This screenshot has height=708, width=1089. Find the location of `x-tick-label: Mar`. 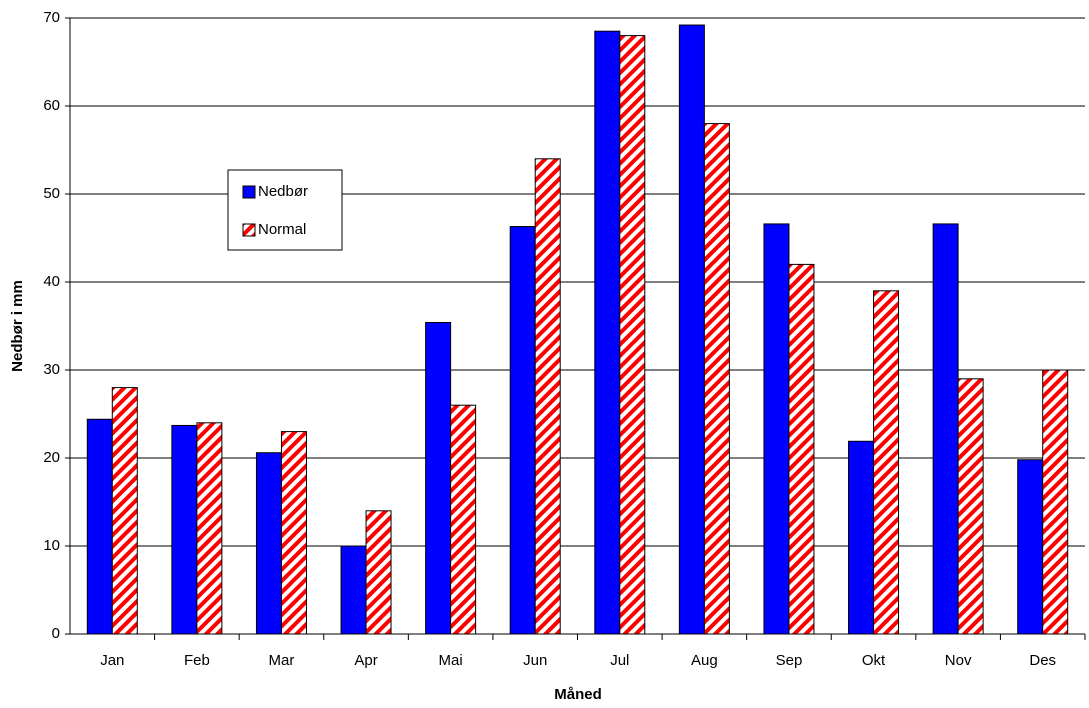

x-tick-label: Mar is located at coordinates (282, 660).